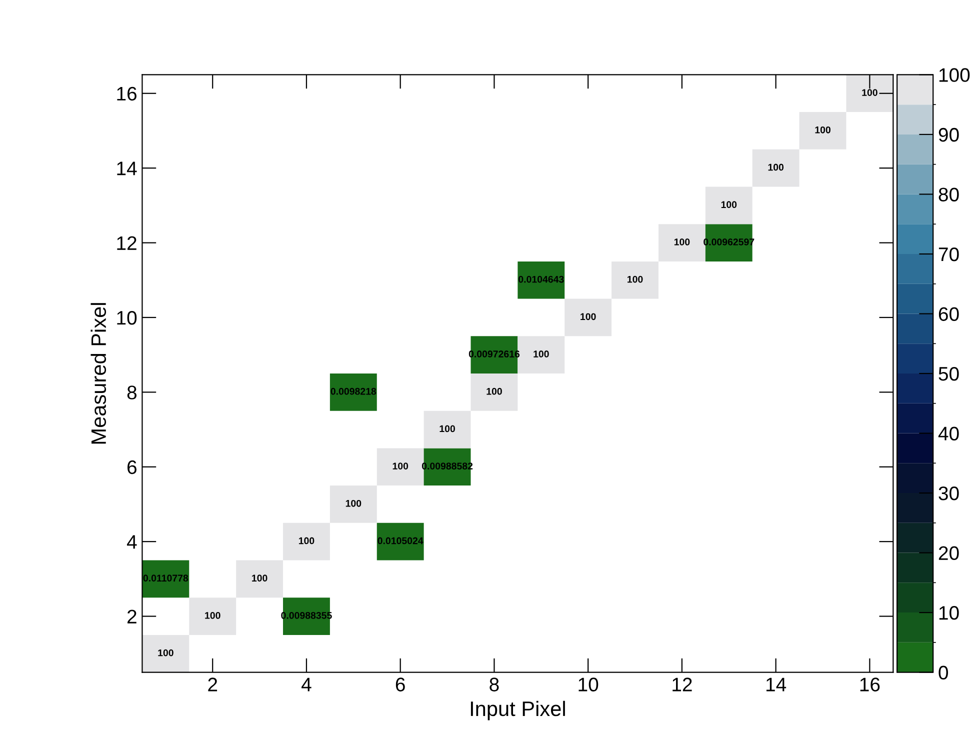  Describe the element at coordinates (948, 135) in the screenshot. I see `color-bar-label: 90` at that location.